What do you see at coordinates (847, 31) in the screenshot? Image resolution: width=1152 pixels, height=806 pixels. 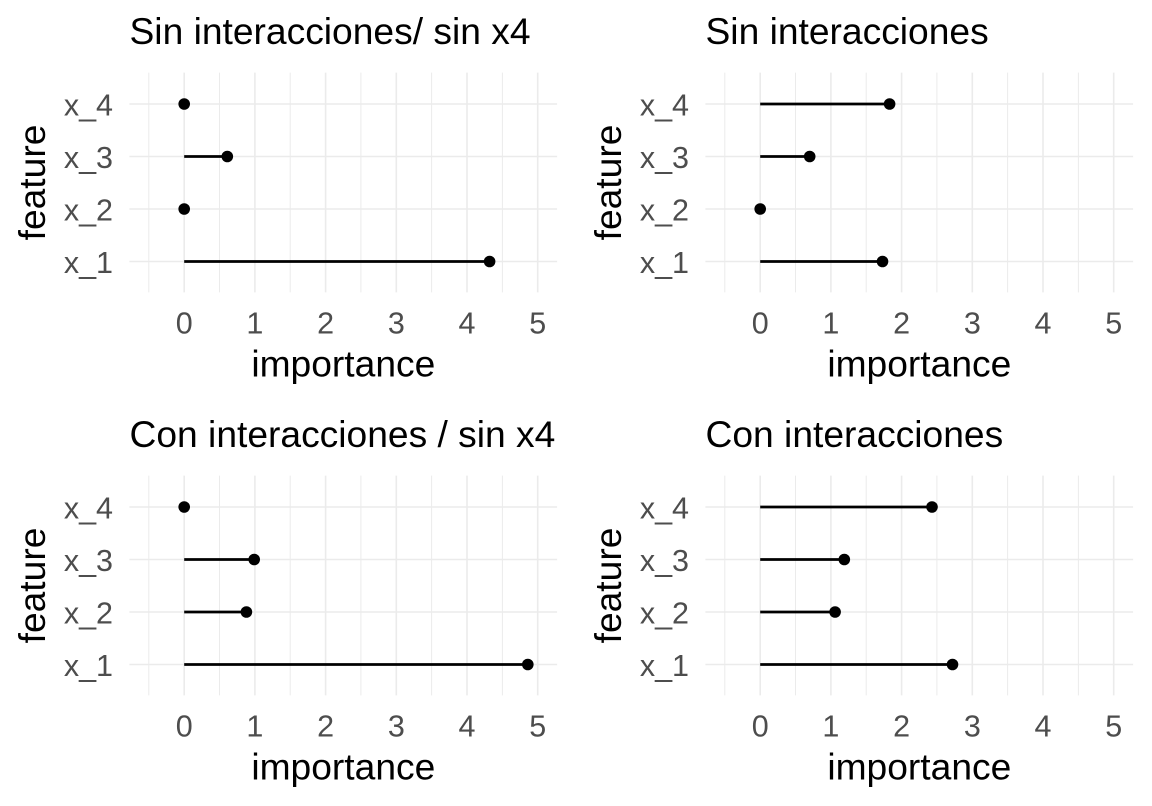 I see `svg-text: Sin interacciones` at bounding box center [847, 31].